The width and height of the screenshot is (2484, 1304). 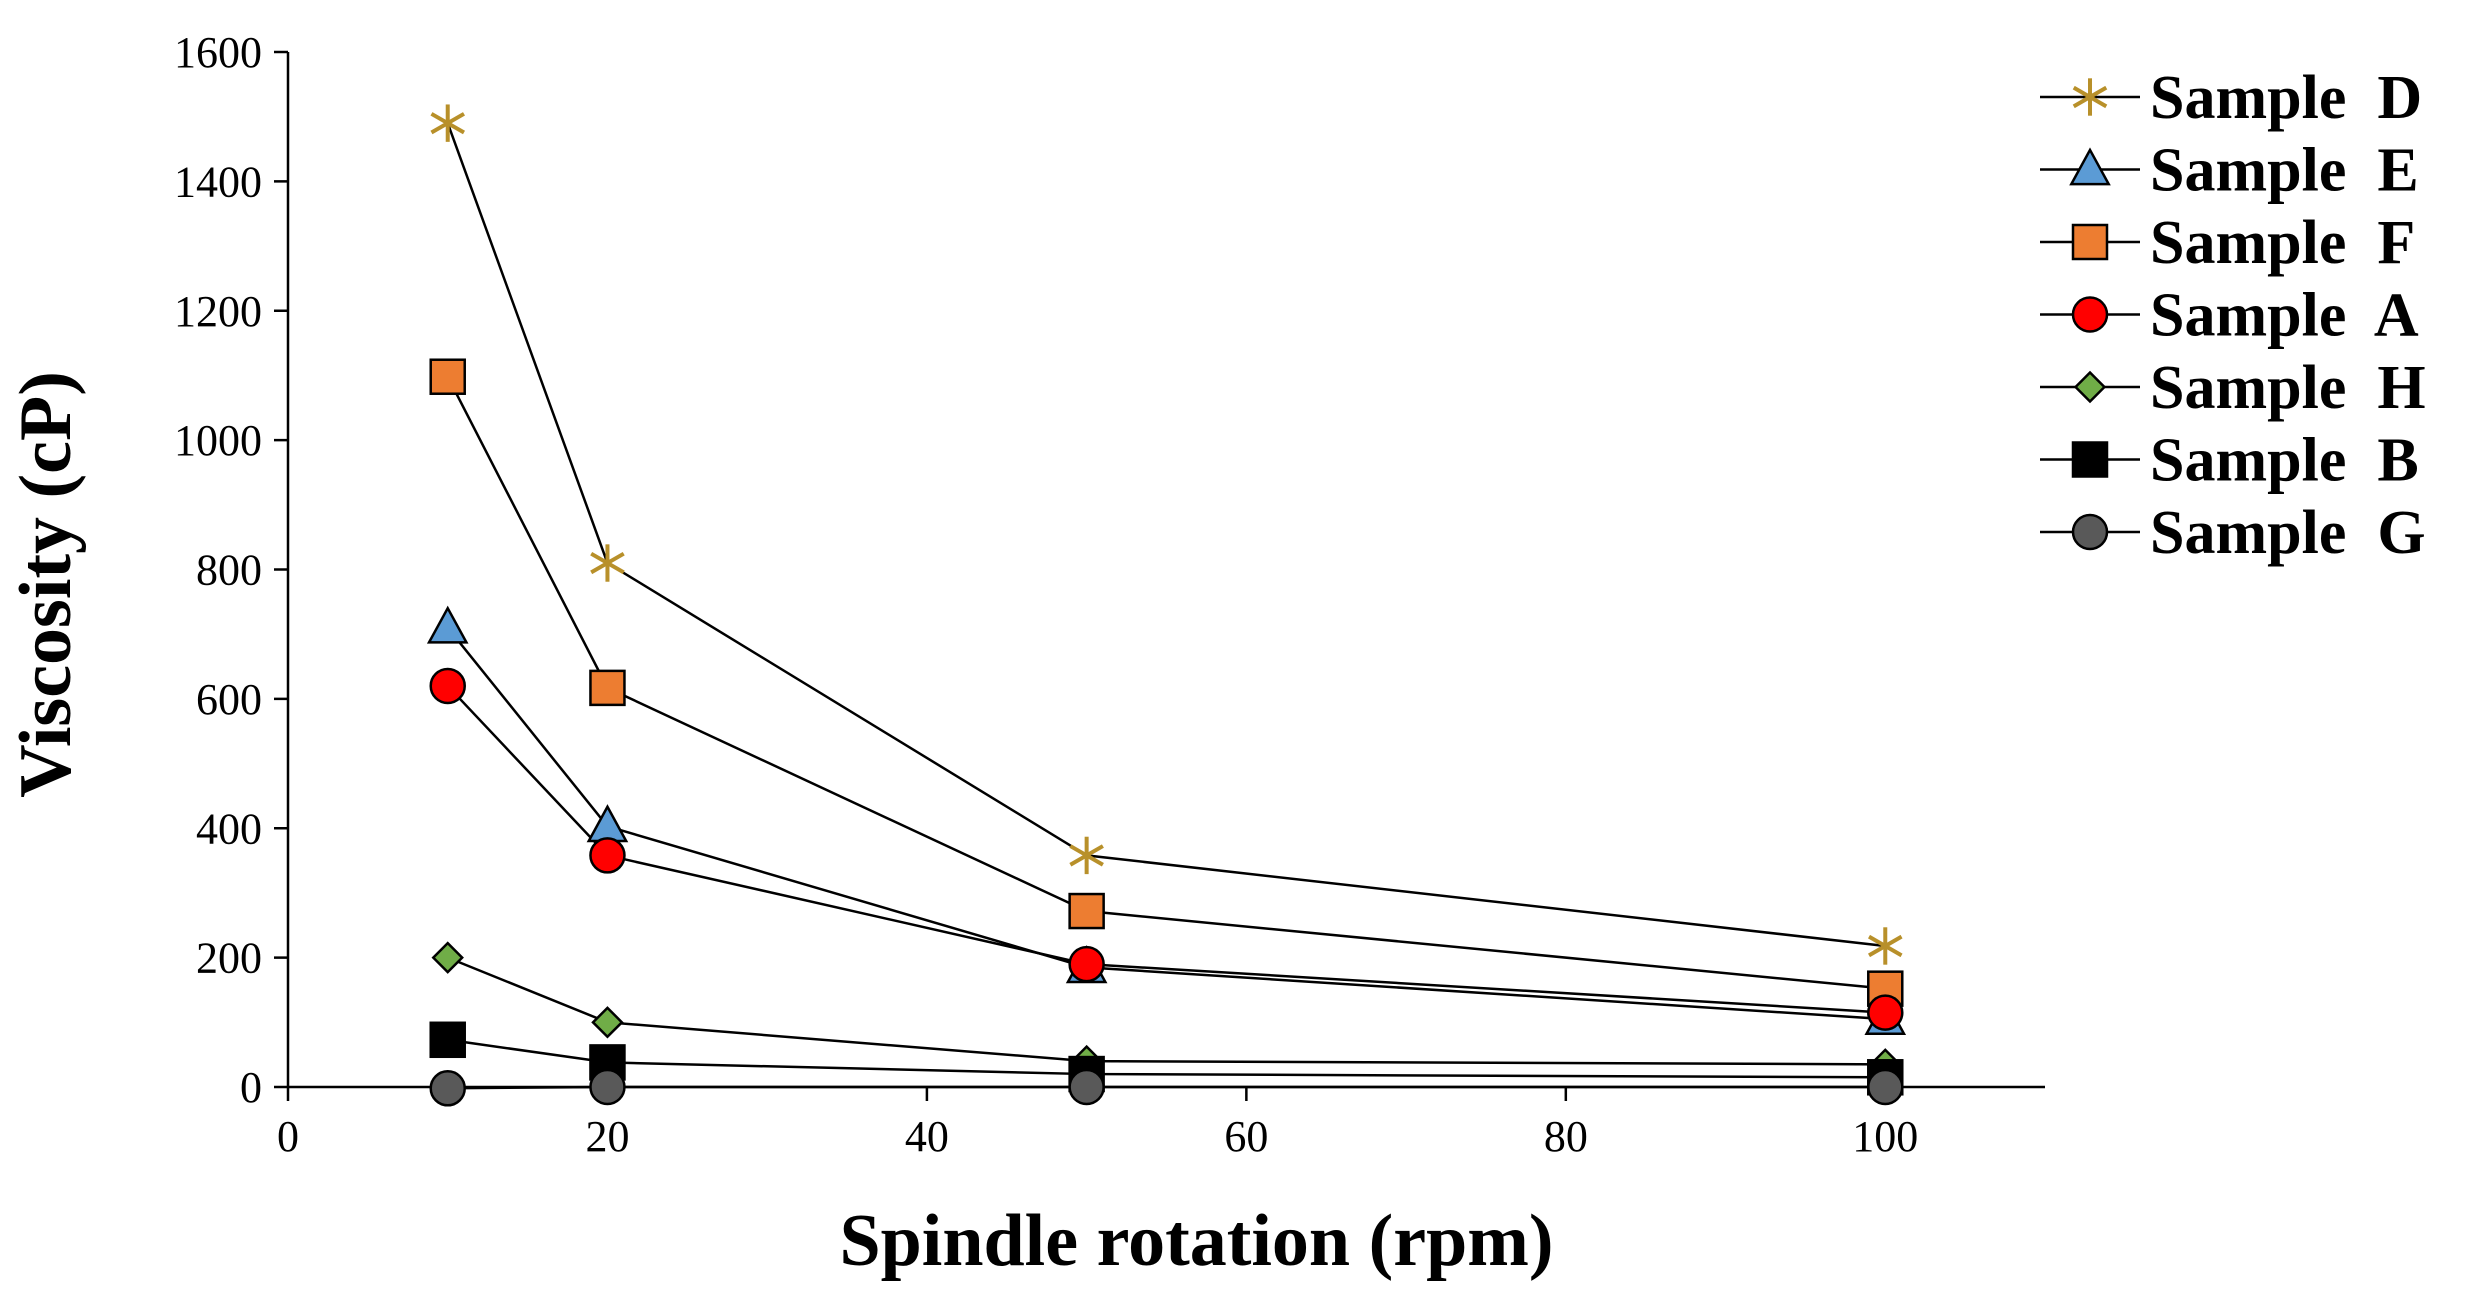 I want to click on legend-item: Sample H, so click(x=2233, y=388).